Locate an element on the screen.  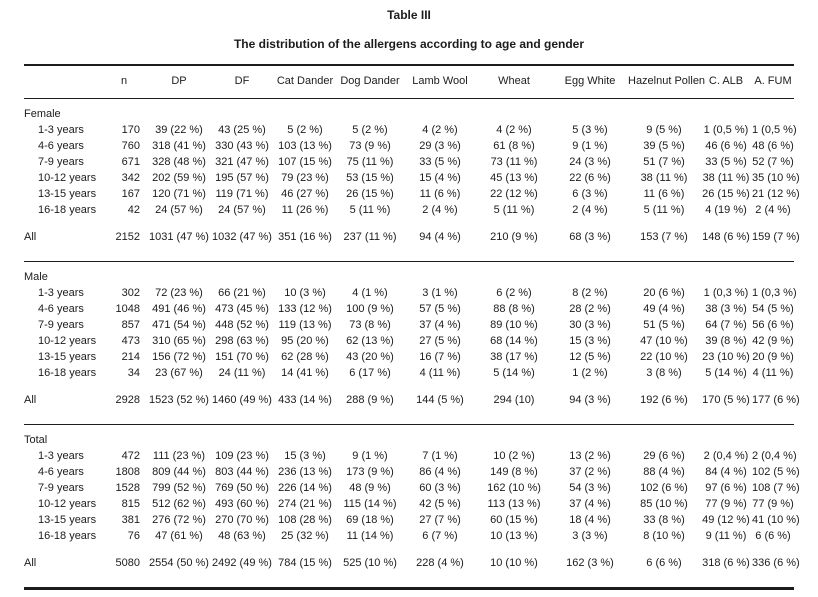
column-header-blank is located at coordinates (62, 82).